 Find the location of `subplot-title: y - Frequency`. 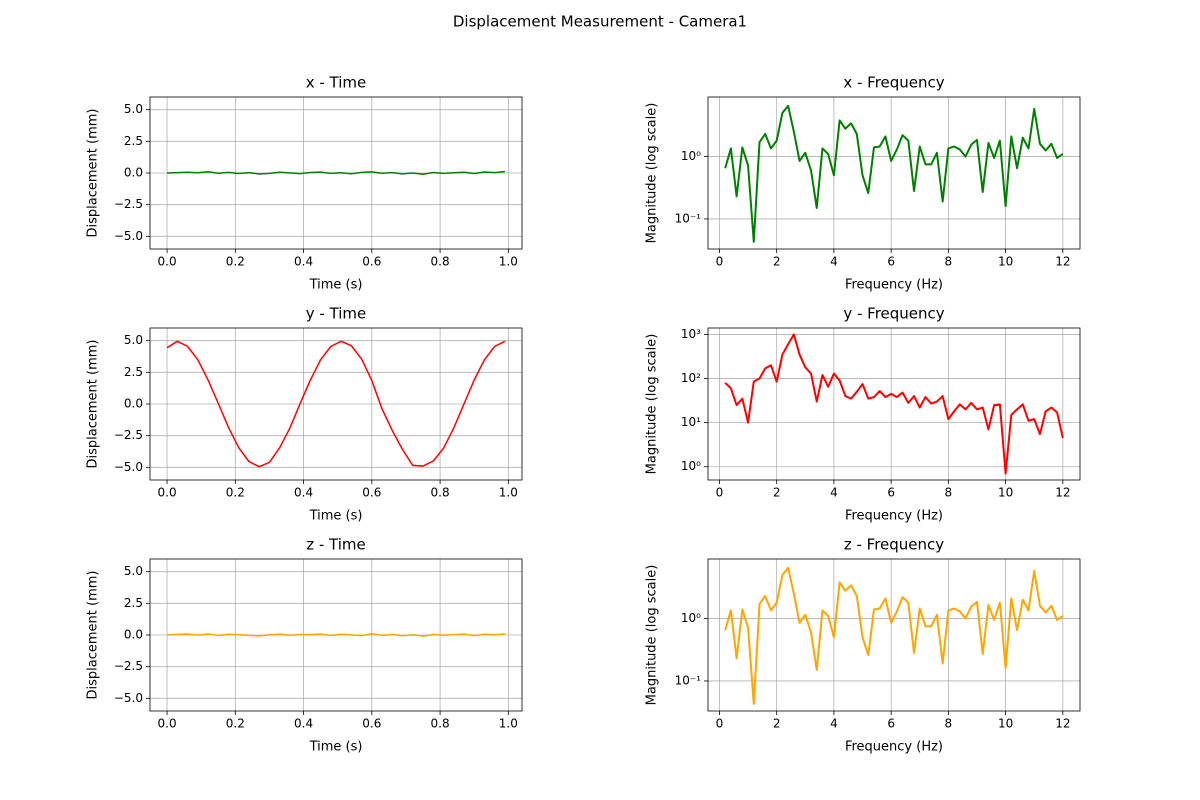

subplot-title: y - Frequency is located at coordinates (893, 314).